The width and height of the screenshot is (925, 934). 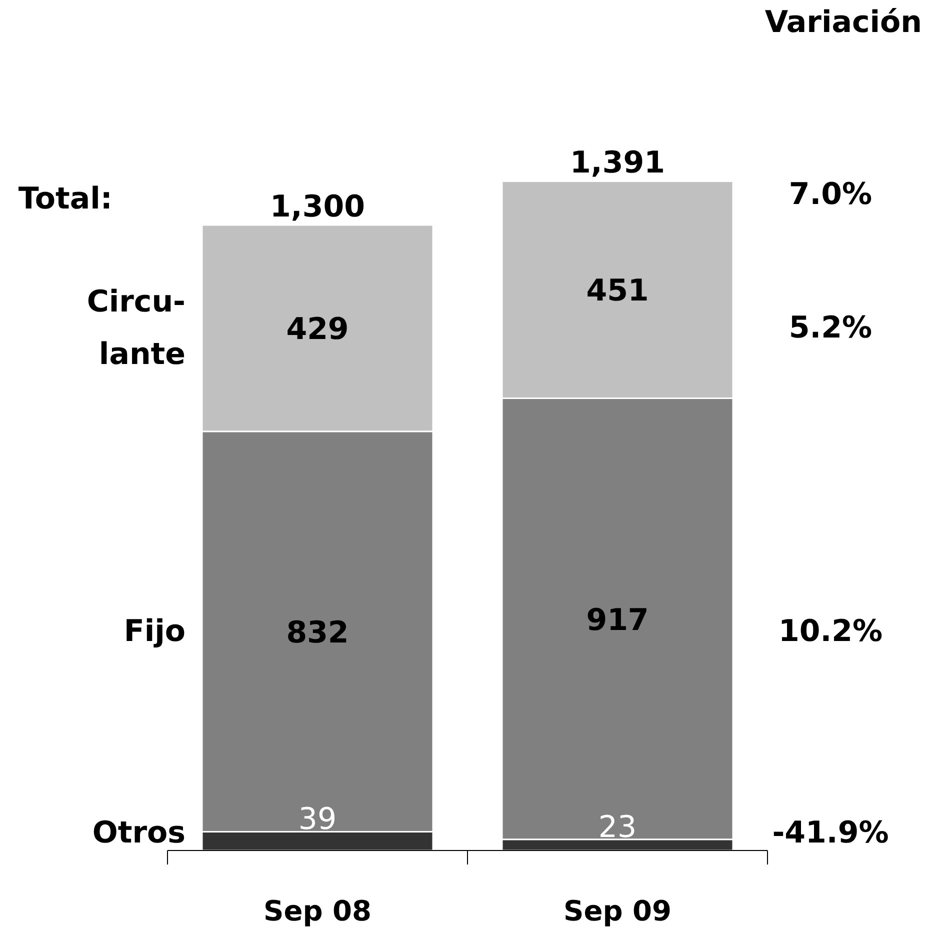 What do you see at coordinates (318, 911) in the screenshot?
I see `x-tick-label: Sep 08` at bounding box center [318, 911].